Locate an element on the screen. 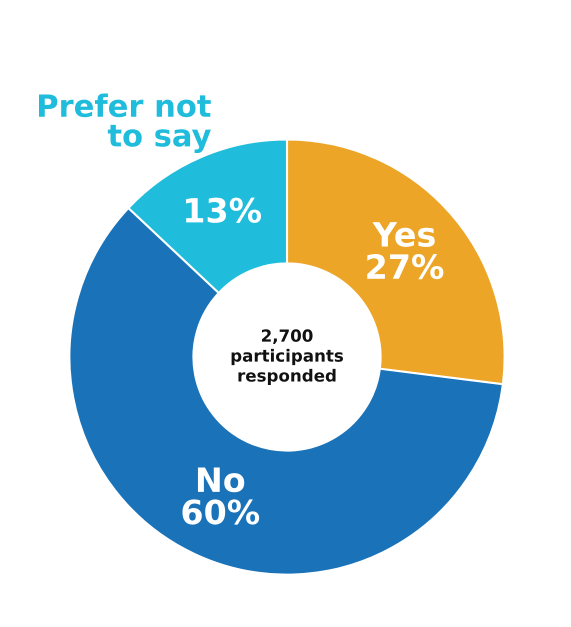 The width and height of the screenshot is (571, 627). slice-label: Prefer not to say is located at coordinates (125, 123).